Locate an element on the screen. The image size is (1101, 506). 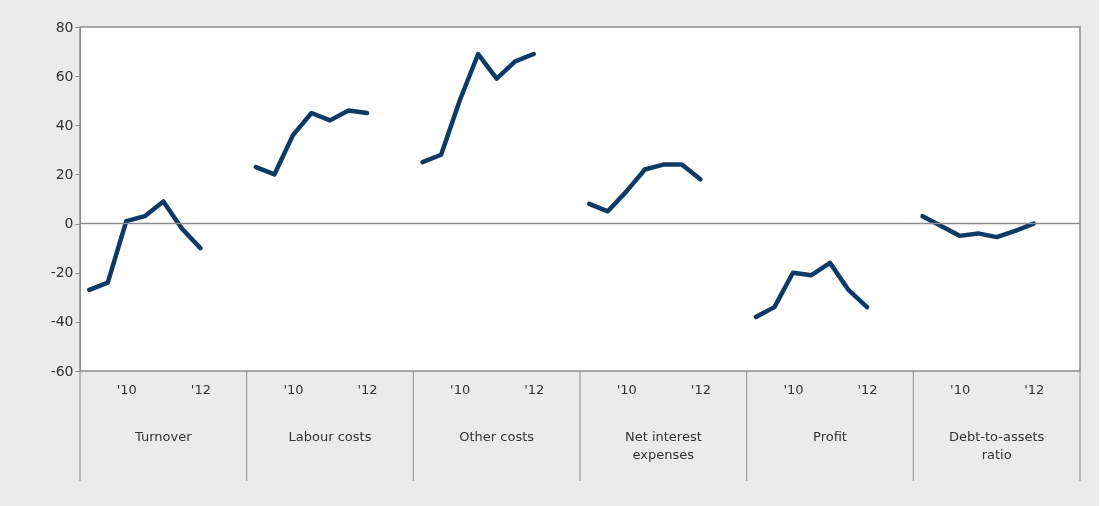
y-tick-label: 80 is located at coordinates (64, 26).